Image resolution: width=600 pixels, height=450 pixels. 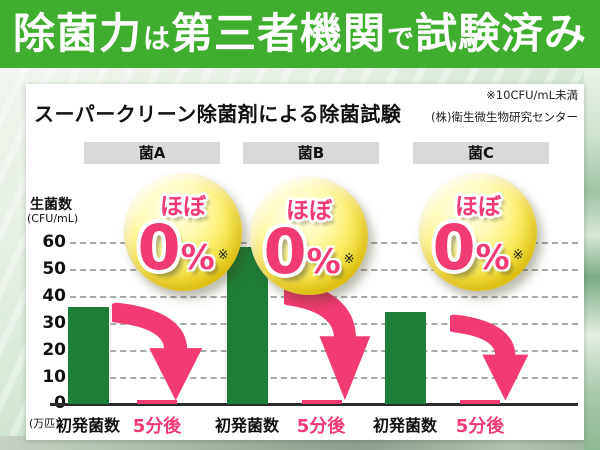 What do you see at coordinates (322, 402) in the screenshot?
I see `after-5min-bar-b` at bounding box center [322, 402].